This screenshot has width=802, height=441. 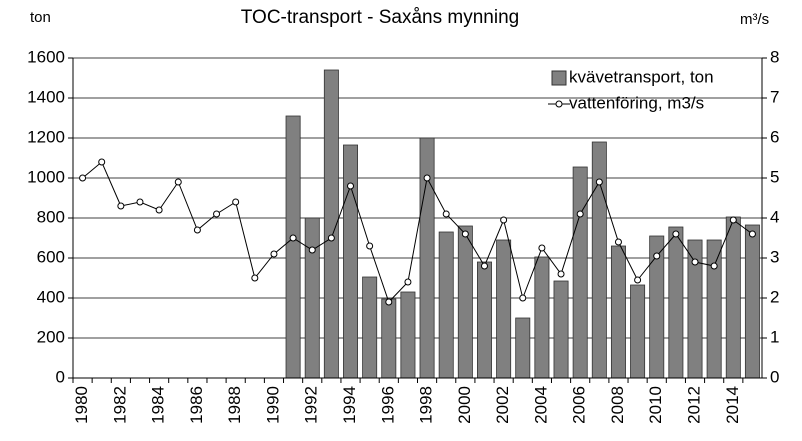 What do you see at coordinates (51, 216) in the screenshot?
I see `y-tick-label: 800` at bounding box center [51, 216].